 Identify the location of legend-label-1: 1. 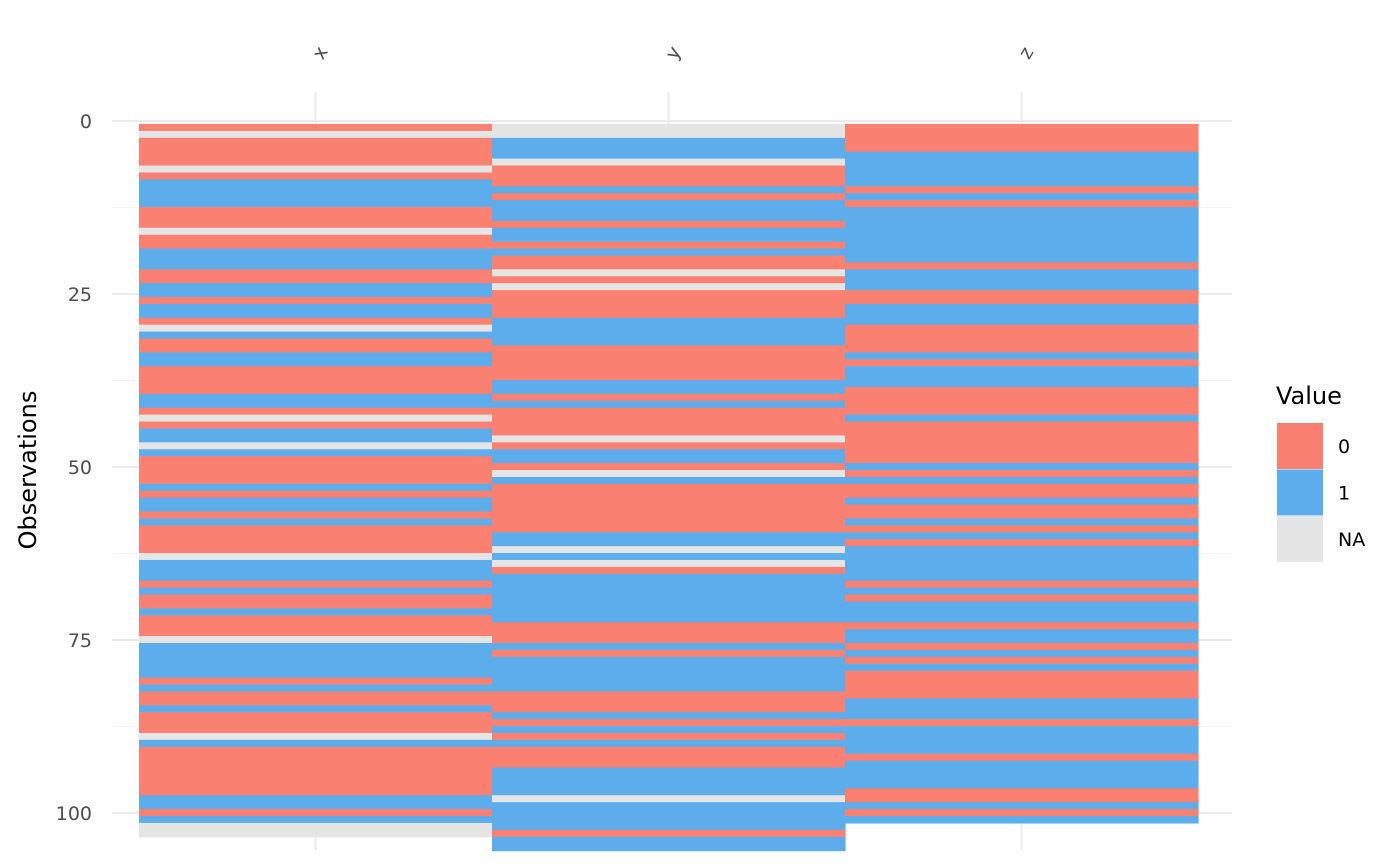
(1344, 494).